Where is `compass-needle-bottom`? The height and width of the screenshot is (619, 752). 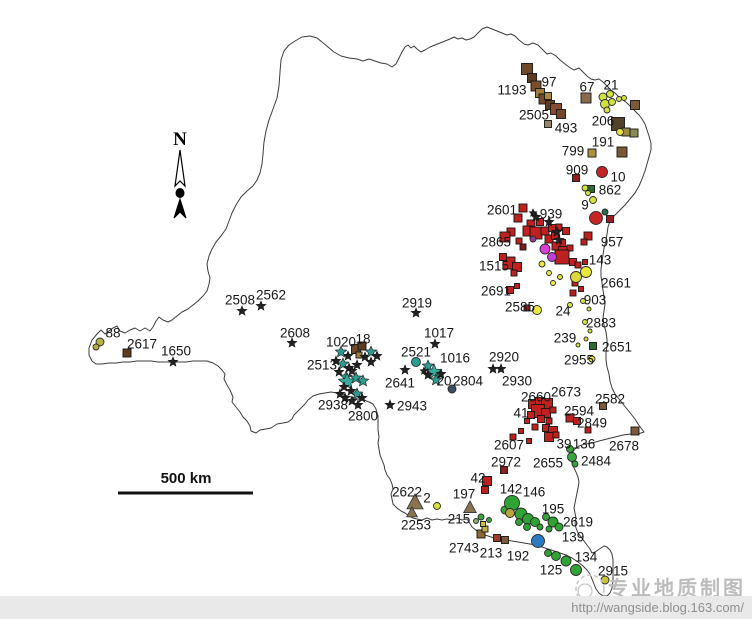
compass-needle-bottom is located at coordinates (180, 208).